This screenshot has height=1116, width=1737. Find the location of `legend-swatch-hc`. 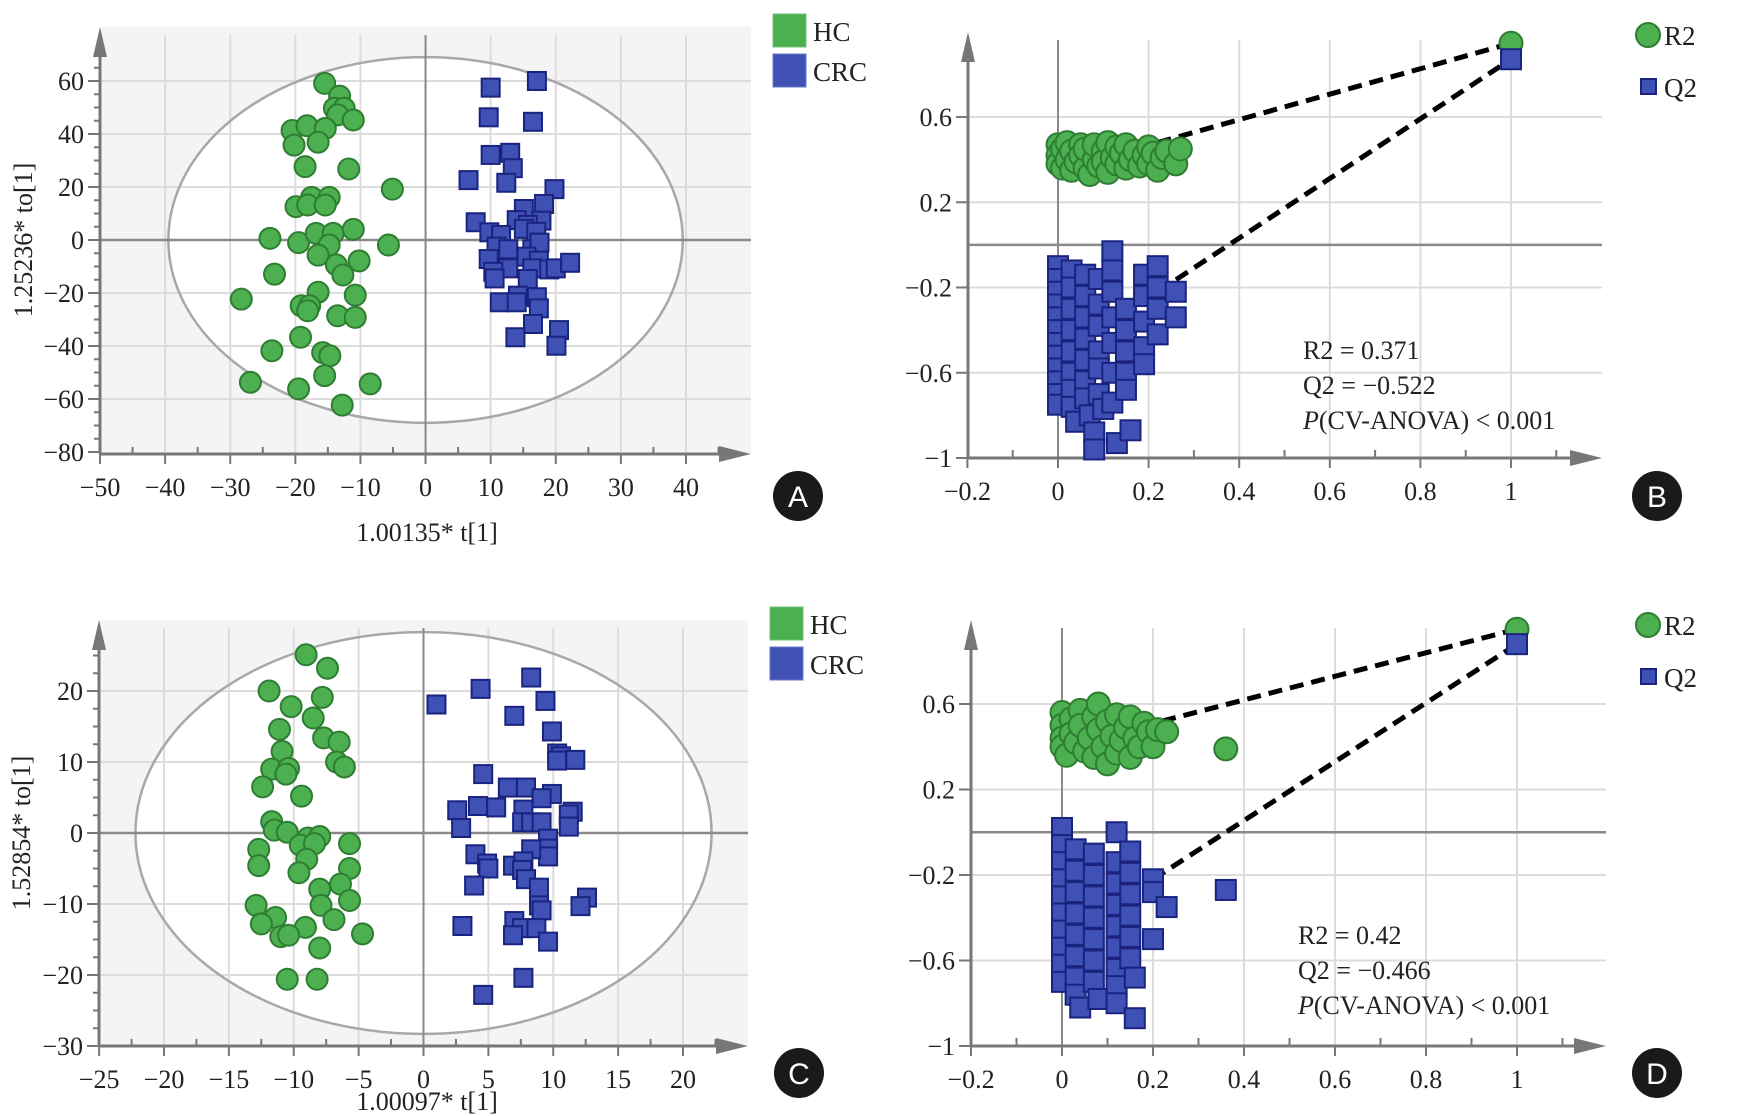

legend-swatch-hc is located at coordinates (786, 623).